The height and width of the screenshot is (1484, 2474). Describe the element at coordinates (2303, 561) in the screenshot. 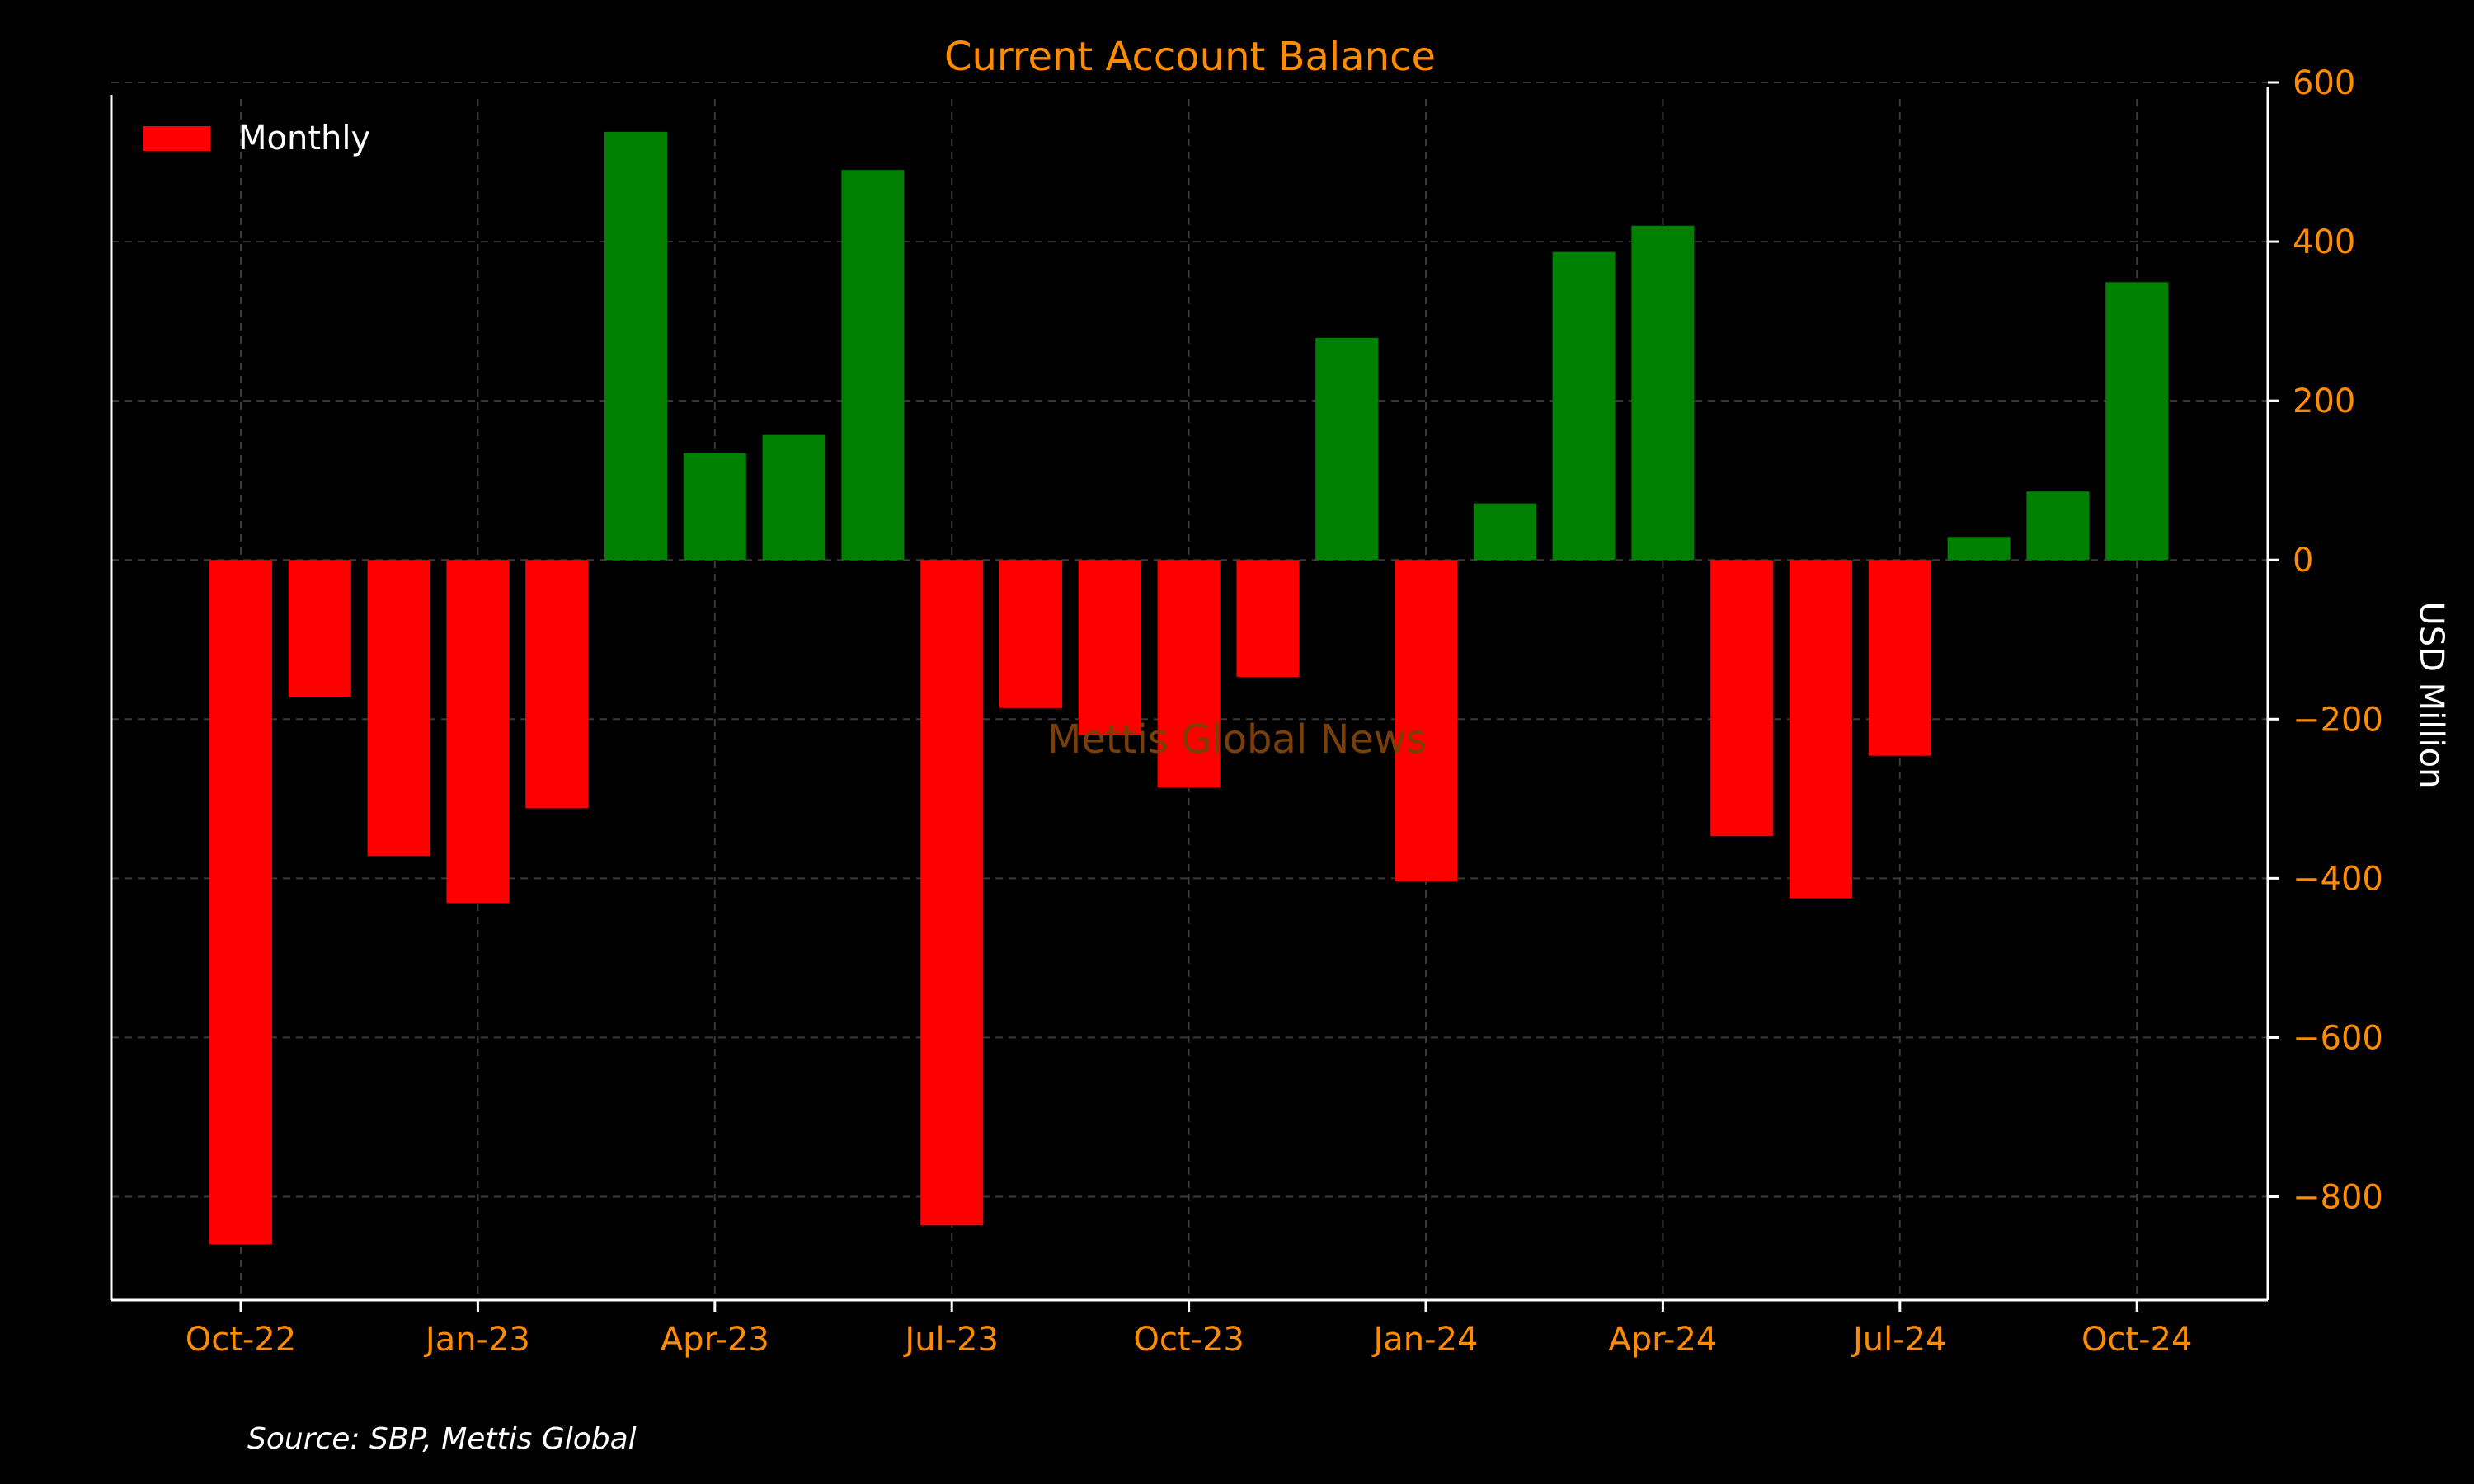

I see `y-tick-label: 0` at that location.